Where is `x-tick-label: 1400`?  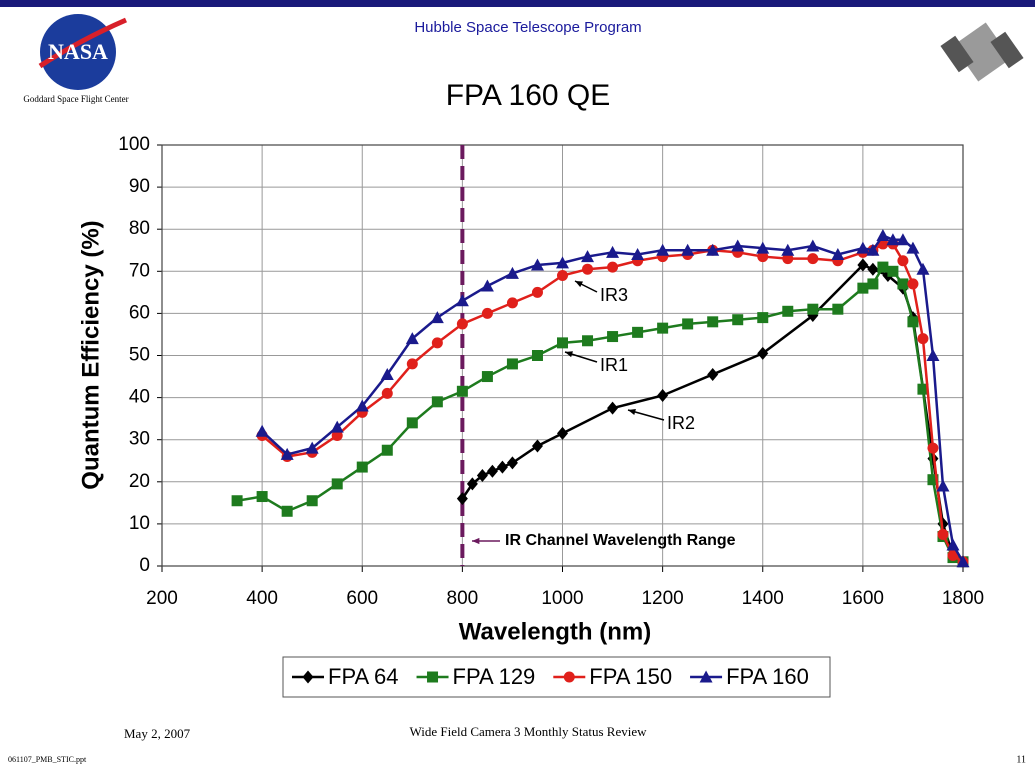
x-tick-label: 1400 is located at coordinates (763, 598).